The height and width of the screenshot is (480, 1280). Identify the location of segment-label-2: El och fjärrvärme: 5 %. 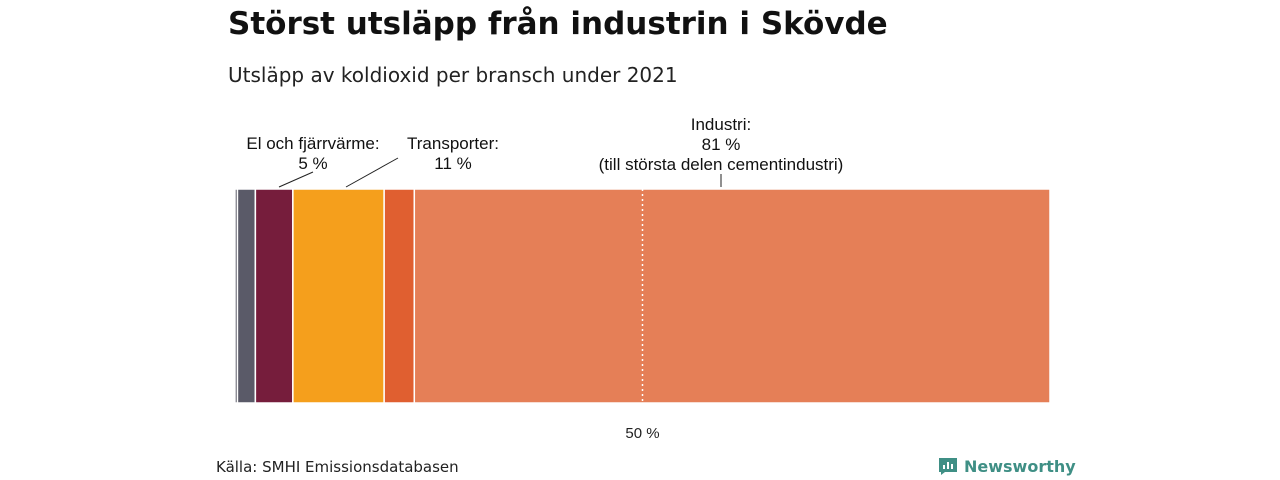
(312, 153).